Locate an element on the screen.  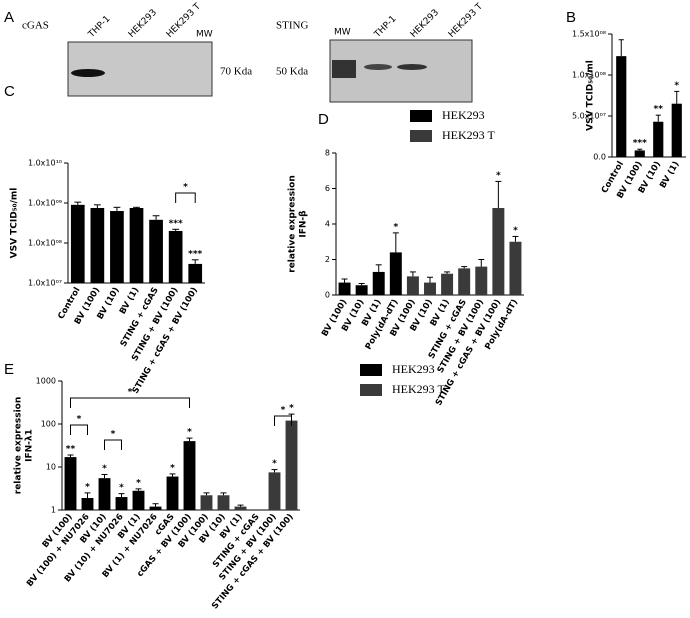
lane-label: HEK293 T is located at coordinates (466, 20).